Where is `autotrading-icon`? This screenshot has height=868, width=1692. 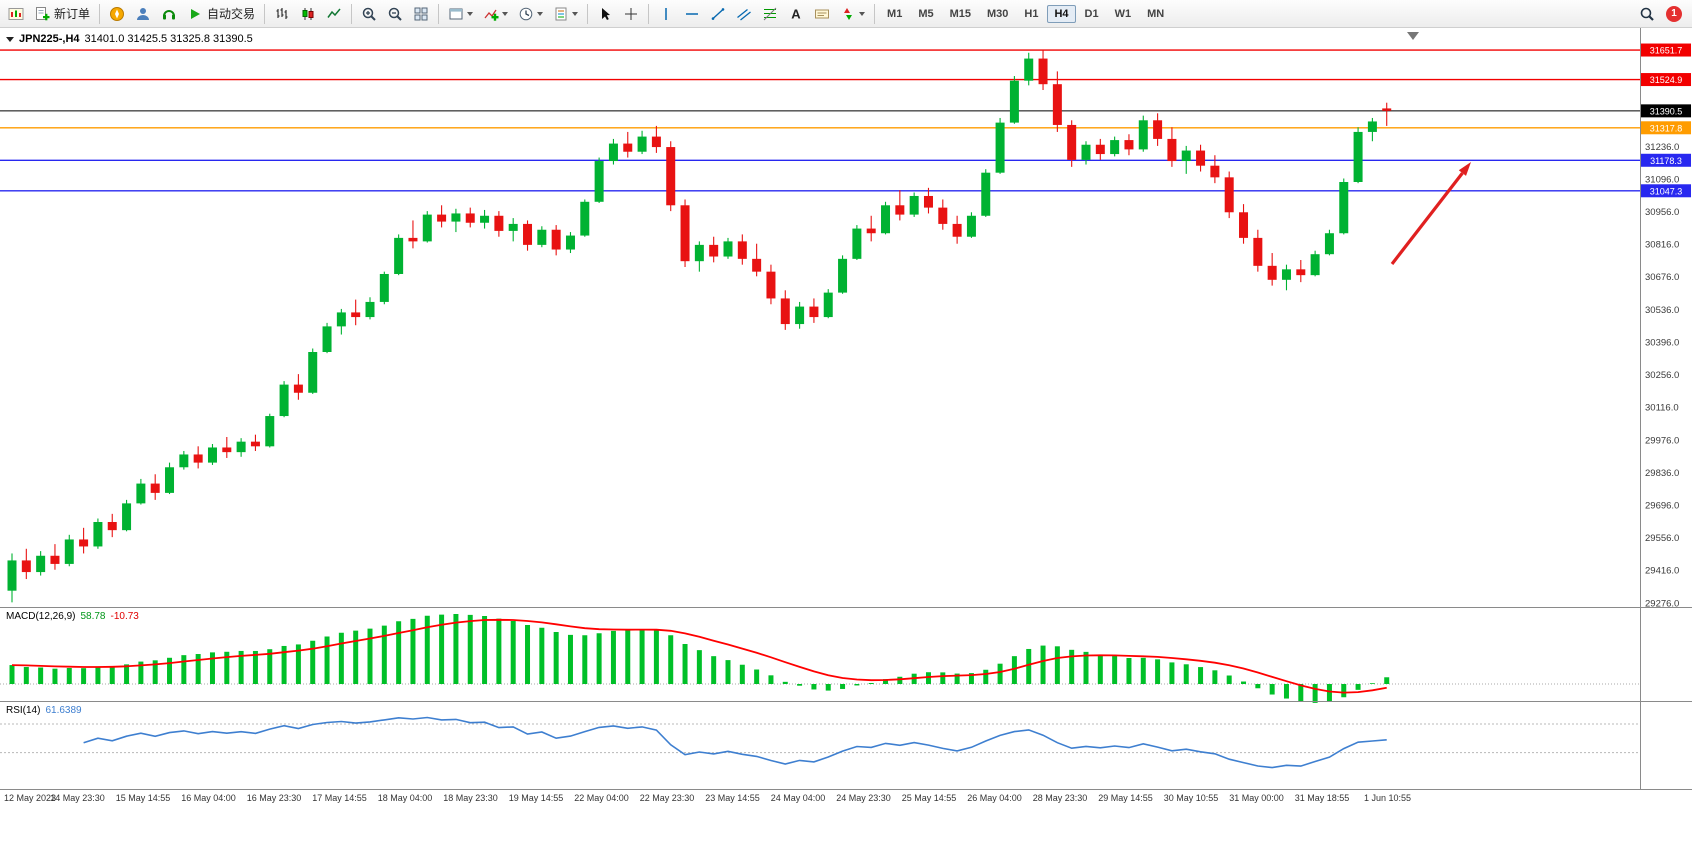
autotrading-icon is located at coordinates (195, 14).